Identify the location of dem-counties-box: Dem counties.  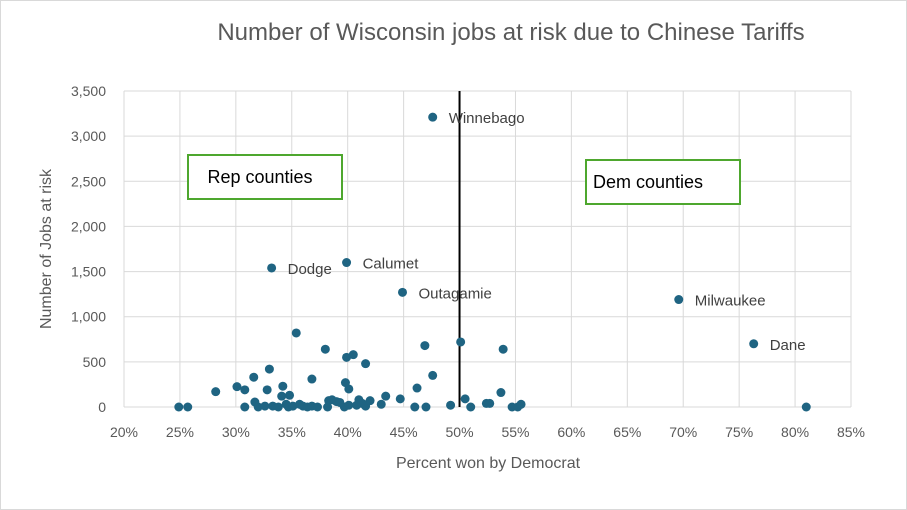
(663, 182).